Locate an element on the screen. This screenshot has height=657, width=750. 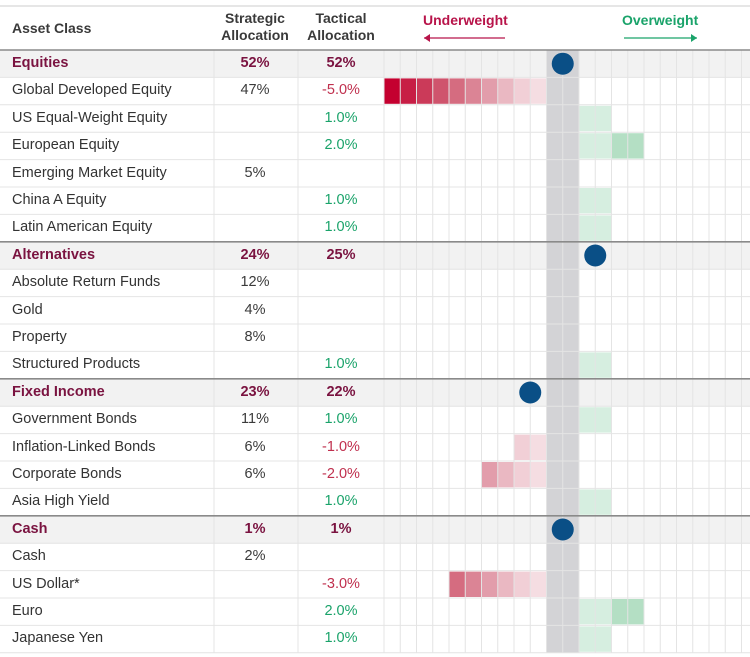
tactical-value: 2.0% is located at coordinates (341, 611).